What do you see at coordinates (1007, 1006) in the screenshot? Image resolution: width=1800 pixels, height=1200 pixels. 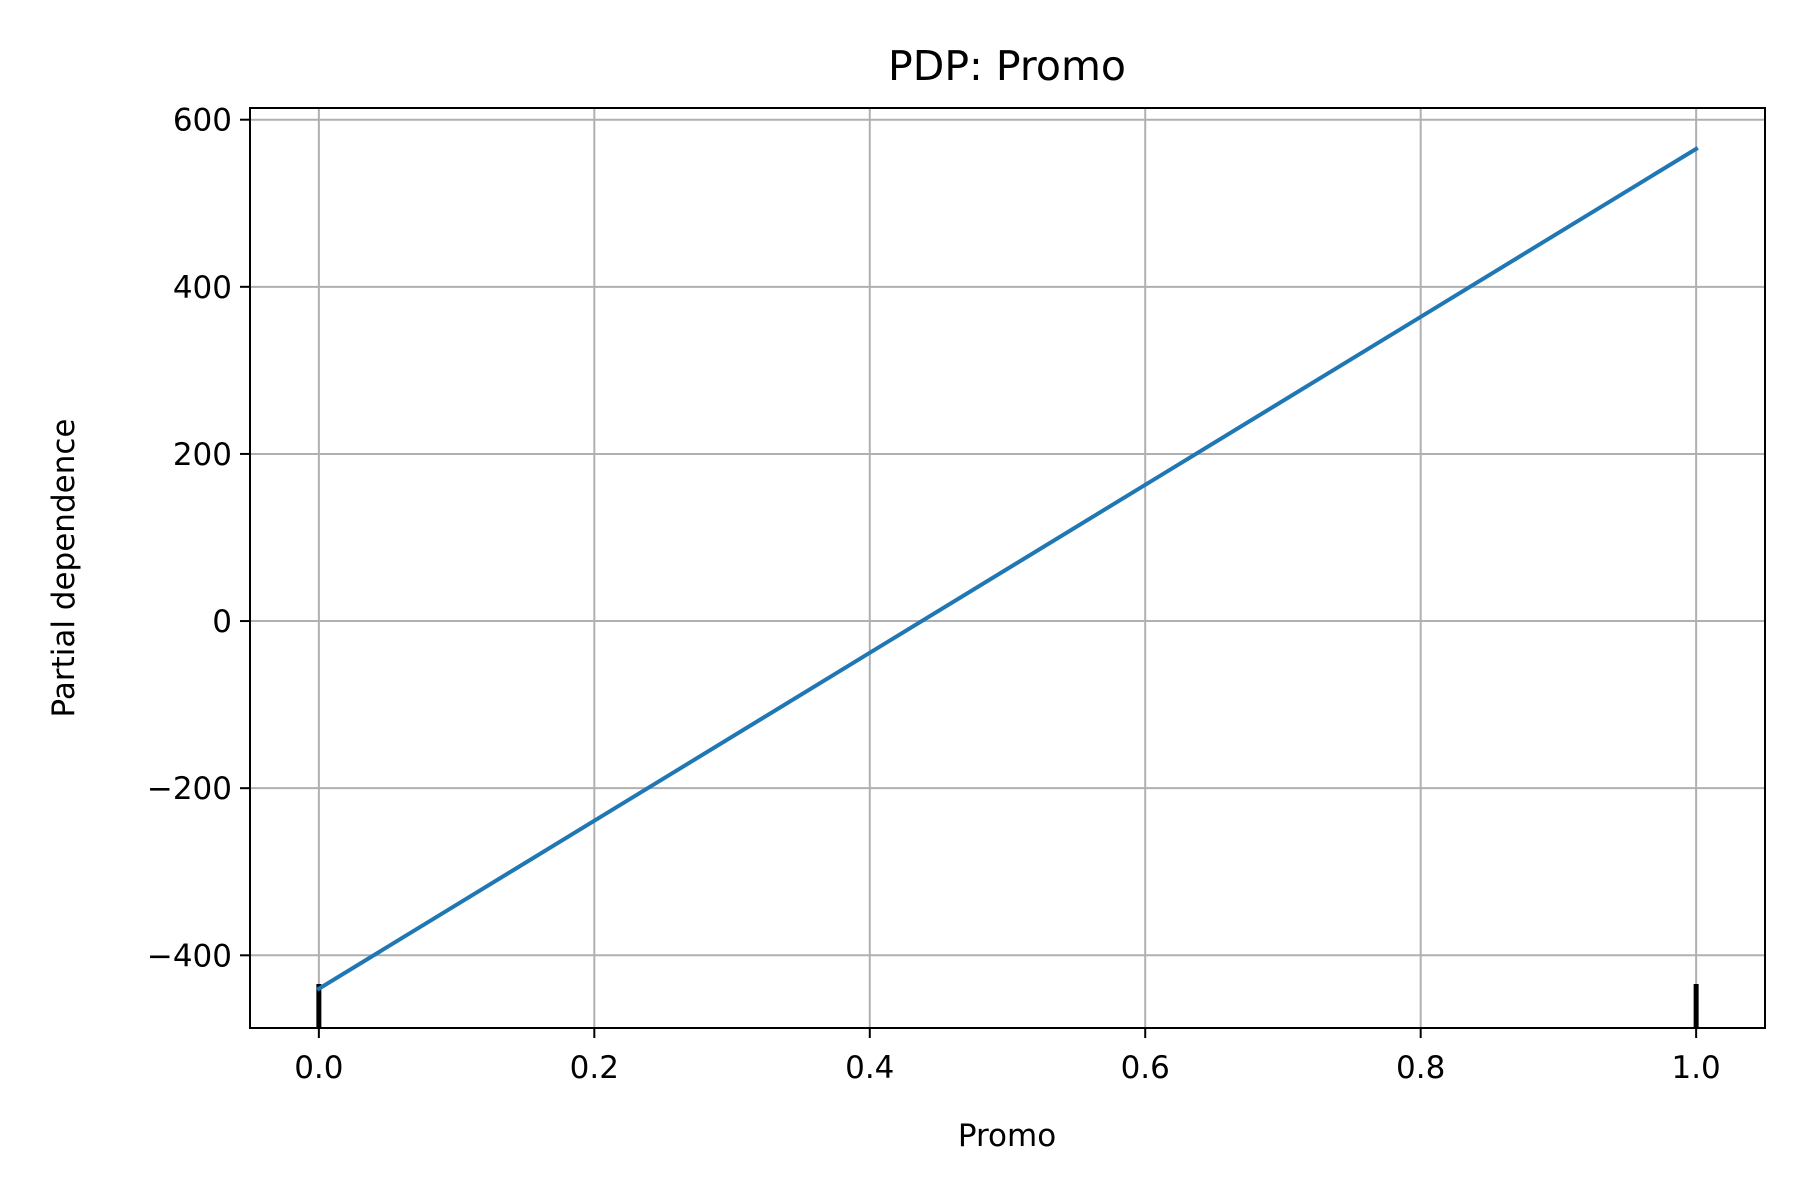 I see `rug-marks` at bounding box center [1007, 1006].